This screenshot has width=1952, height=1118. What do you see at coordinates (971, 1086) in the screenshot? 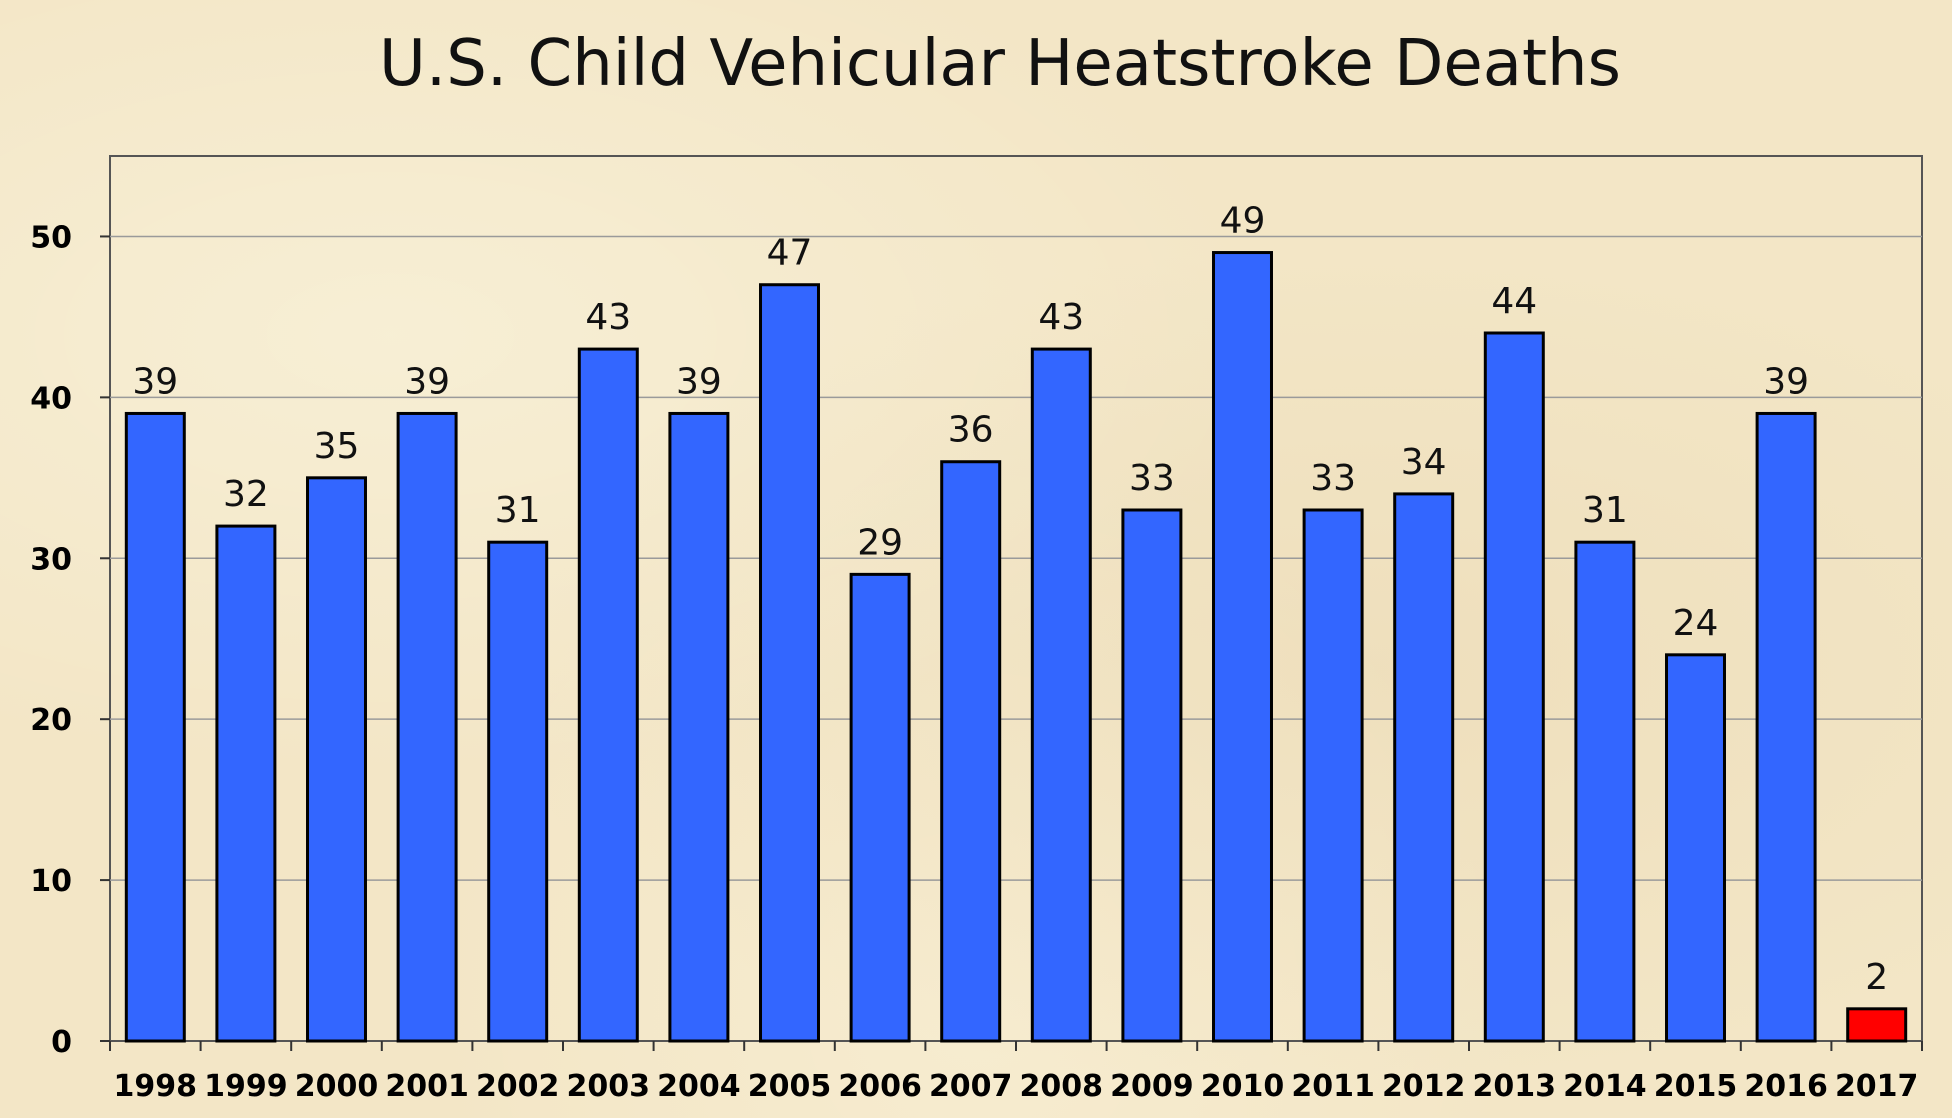
I see `x-tick-label: 2007` at bounding box center [971, 1086].